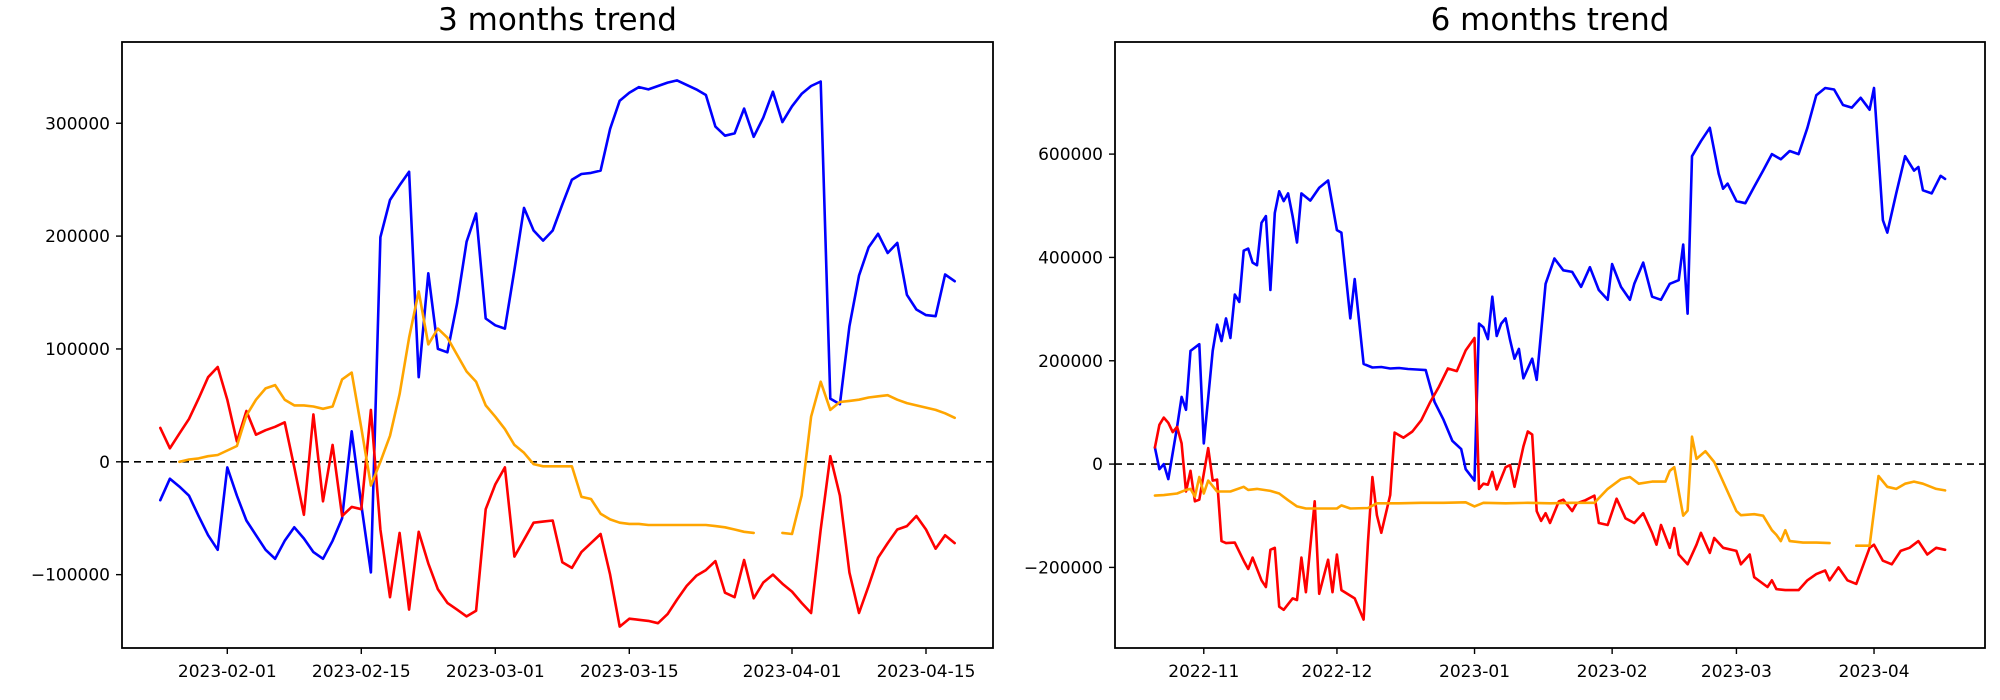 Image resolution: width=2000 pixels, height=700 pixels. I want to click on x-tick-label: 2023-04-15, so click(926, 672).